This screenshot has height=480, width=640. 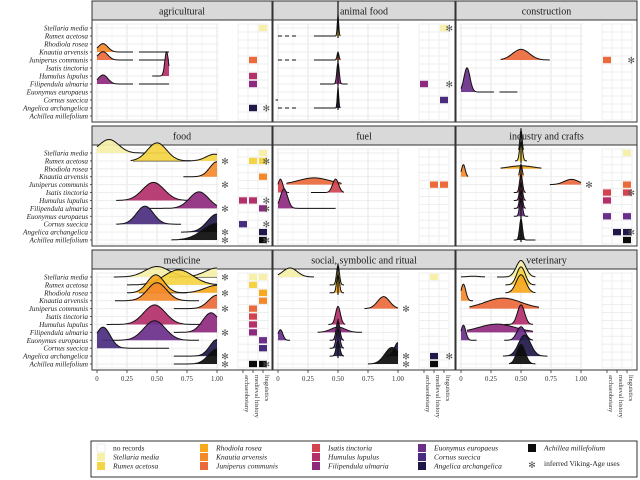 I want to click on ridges, so click(x=133, y=64).